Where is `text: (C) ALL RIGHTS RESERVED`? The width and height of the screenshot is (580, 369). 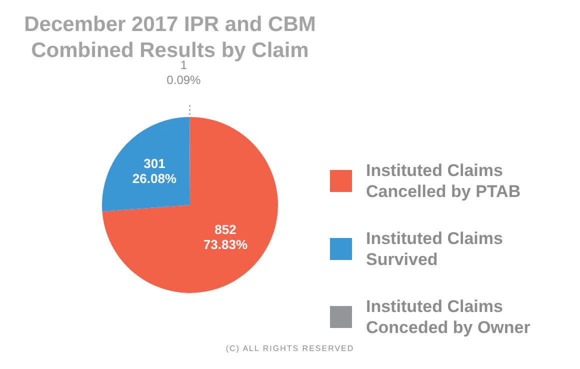
text: (C) ALL RIGHTS RESERVED is located at coordinates (290, 348).